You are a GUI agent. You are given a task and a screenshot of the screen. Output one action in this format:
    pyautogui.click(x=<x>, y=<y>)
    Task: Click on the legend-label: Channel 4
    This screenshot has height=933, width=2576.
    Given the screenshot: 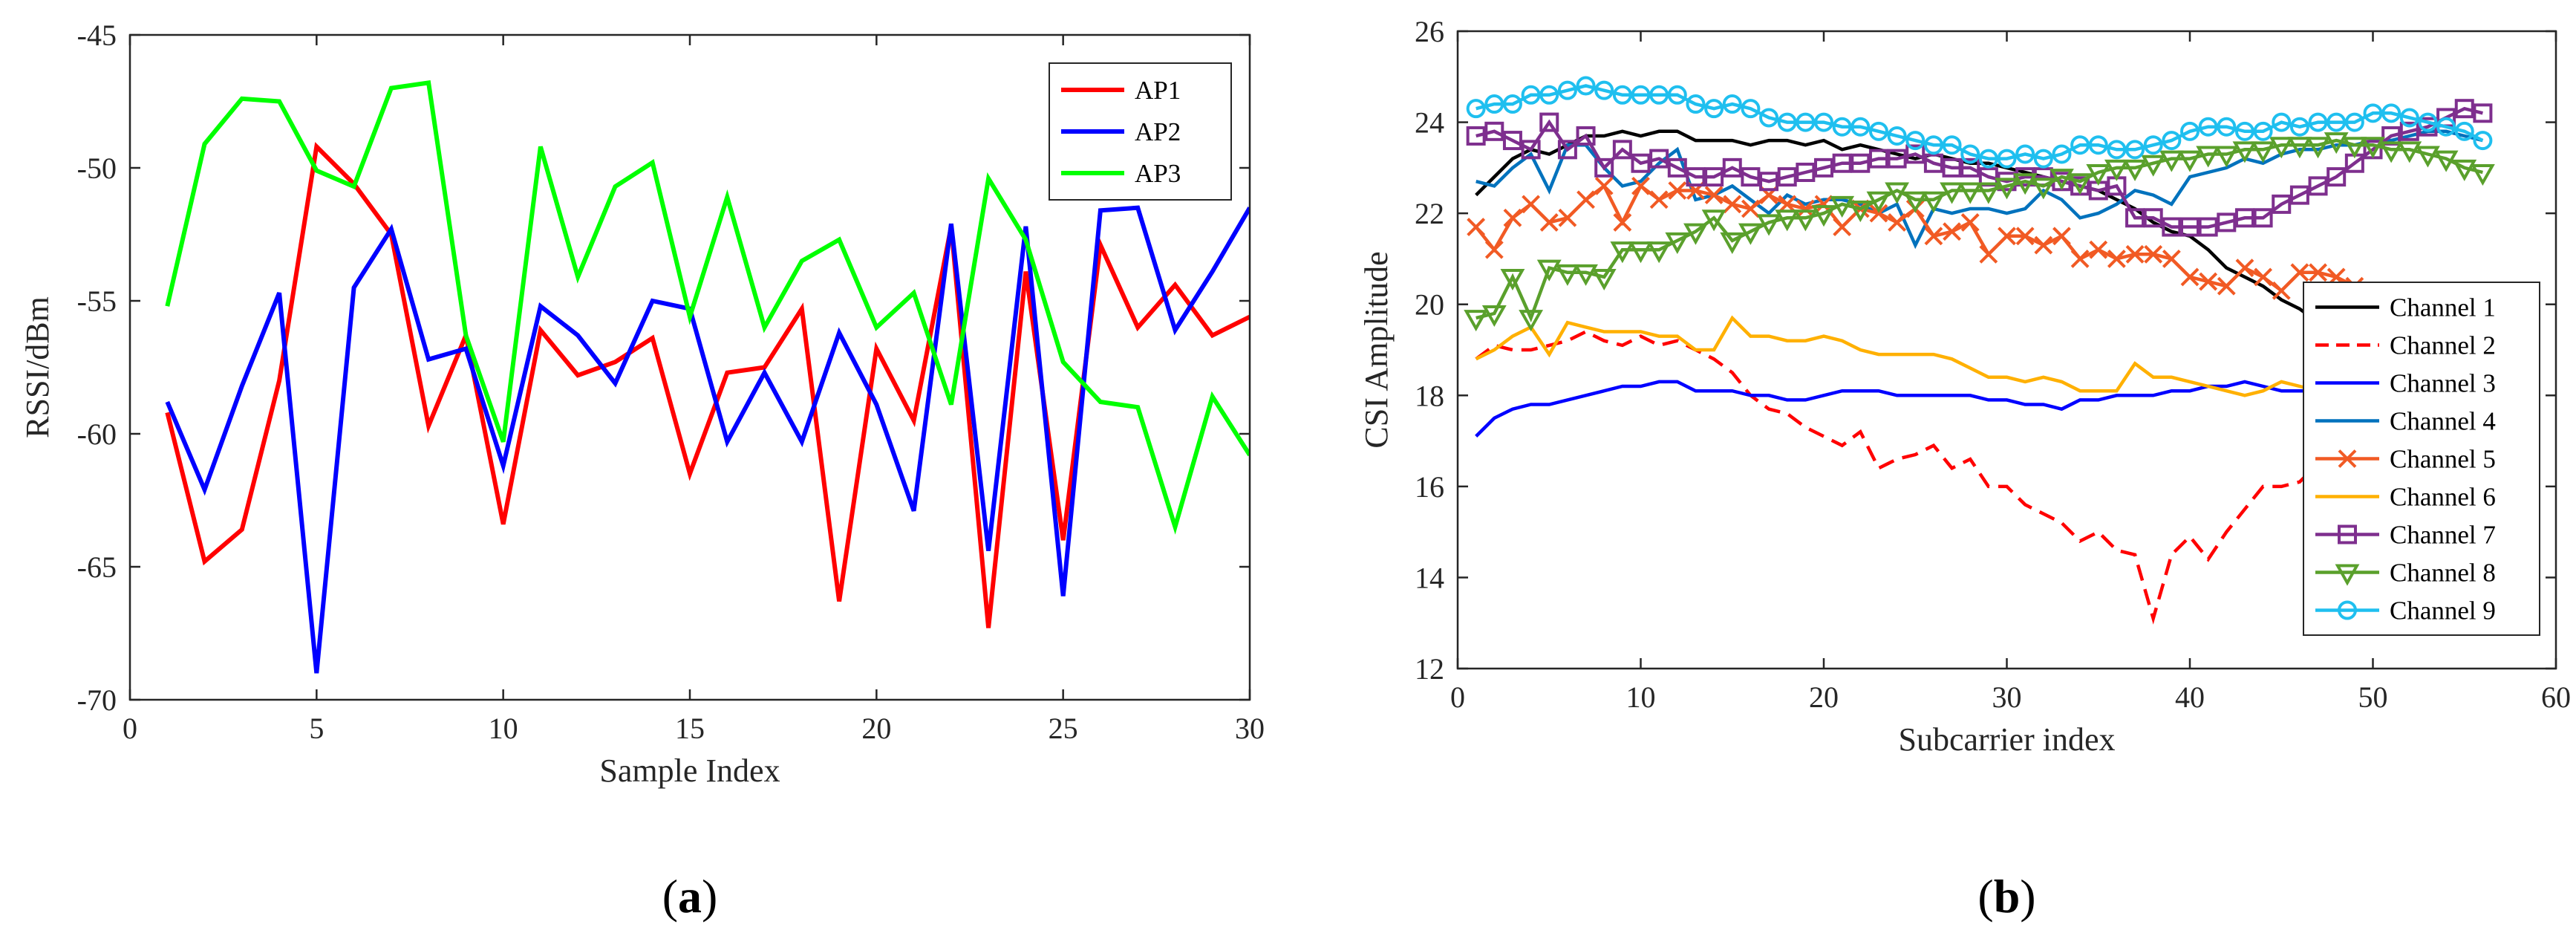 What is the action you would take?
    pyautogui.click(x=2443, y=421)
    